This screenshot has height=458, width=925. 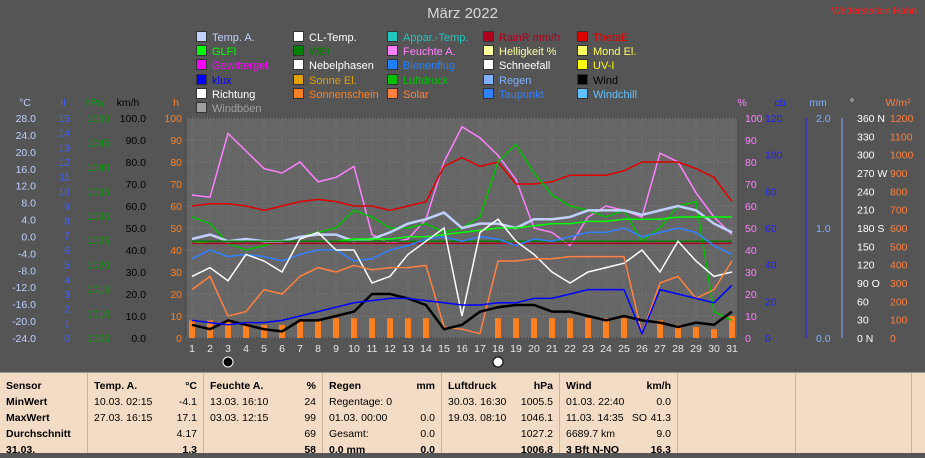 I want to click on axis-tick-direction: 300, so click(x=866, y=156).